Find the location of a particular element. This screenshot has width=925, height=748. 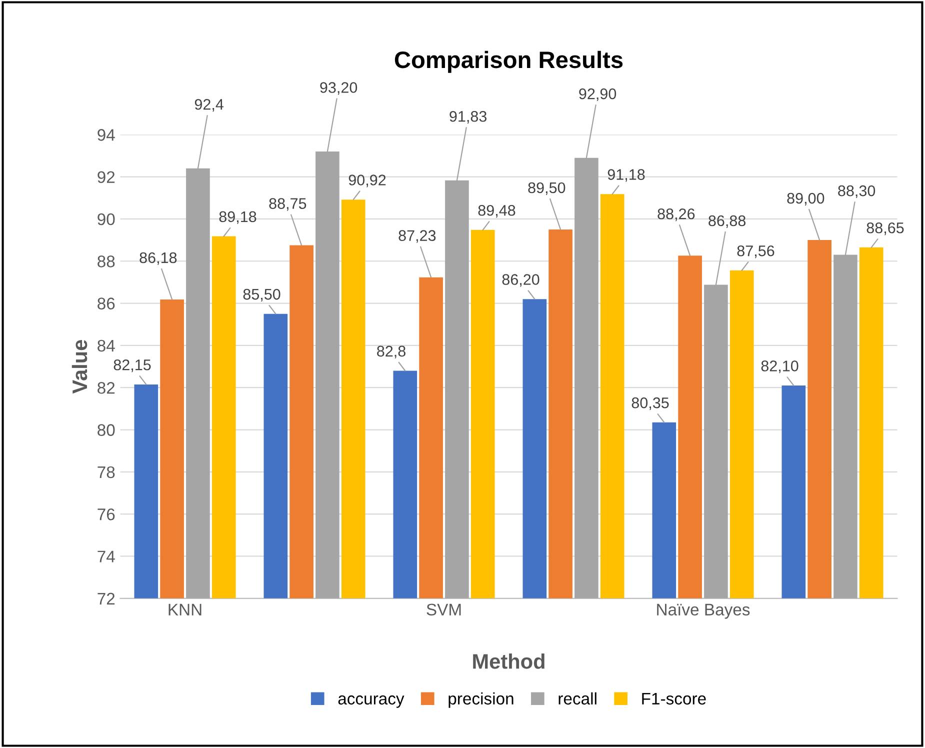

data-label: 88,26 is located at coordinates (676, 215).